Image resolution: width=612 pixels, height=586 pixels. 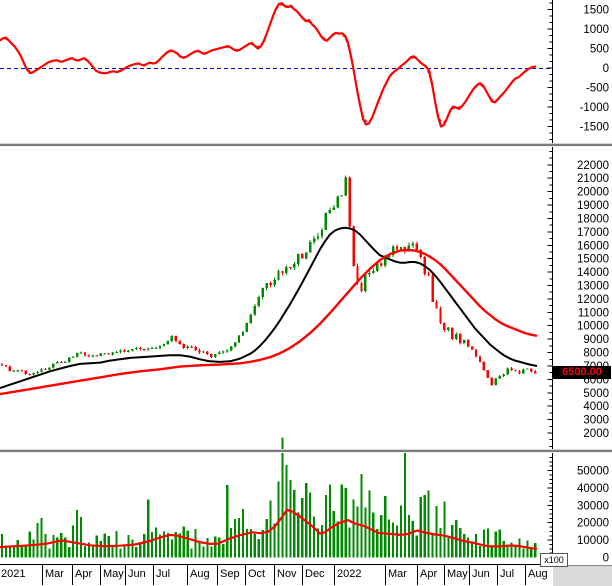 I want to click on y-tick-label: 1000, so click(x=596, y=30).